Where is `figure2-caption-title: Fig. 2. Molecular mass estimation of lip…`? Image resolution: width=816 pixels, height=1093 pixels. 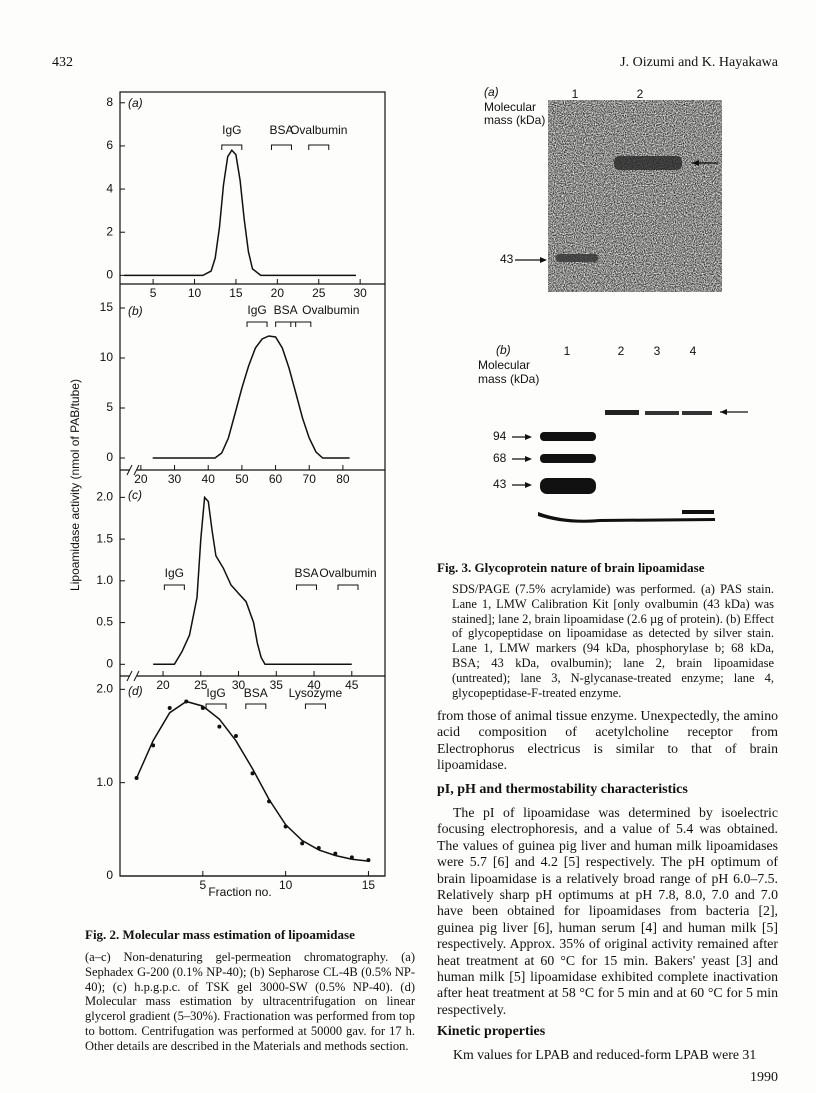 figure2-caption-title: Fig. 2. Molecular mass estimation of lip… is located at coordinates (220, 934).